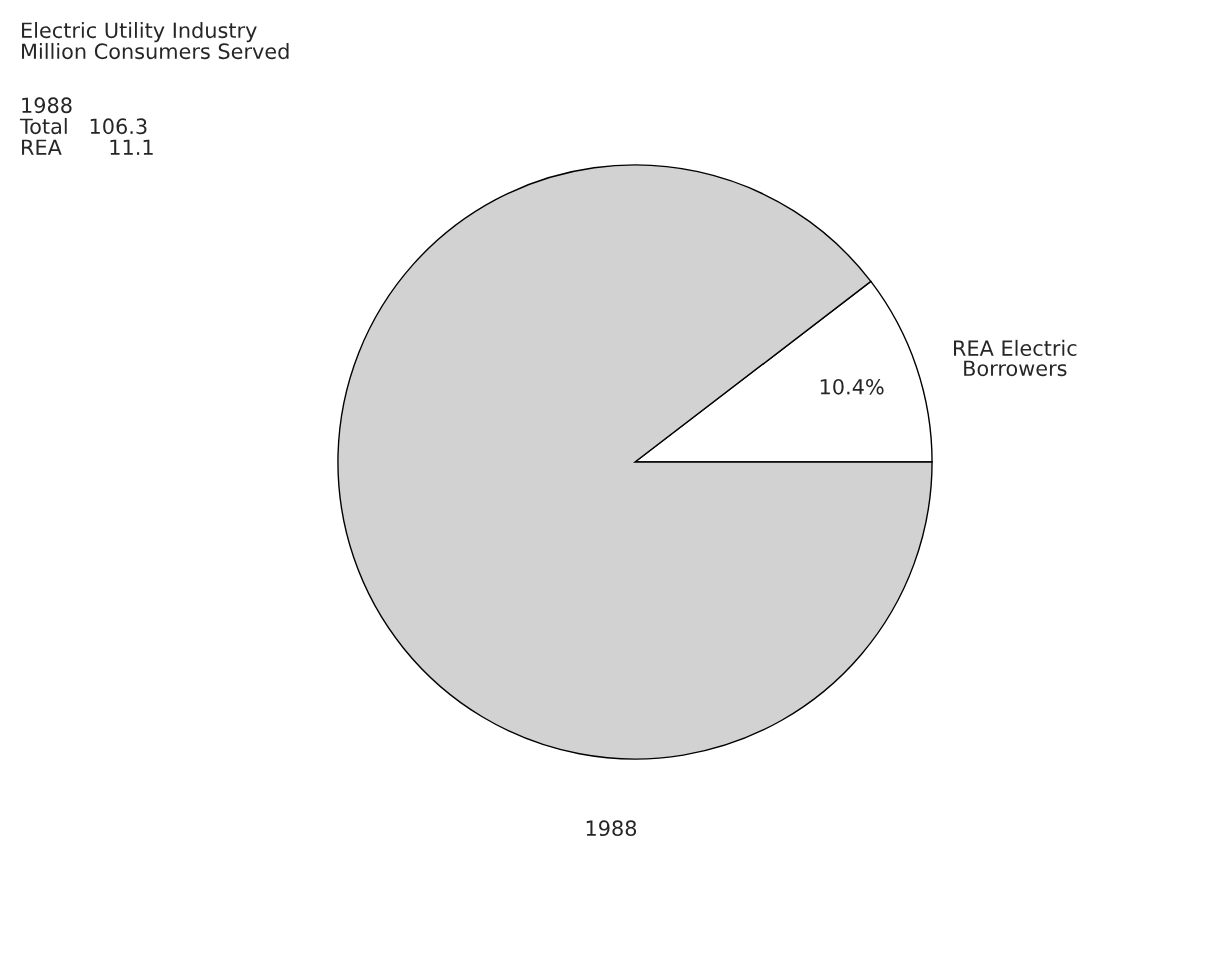 This screenshot has height=959, width=1224. What do you see at coordinates (139, 32) in the screenshot?
I see `text: Electric Utility Industry` at bounding box center [139, 32].